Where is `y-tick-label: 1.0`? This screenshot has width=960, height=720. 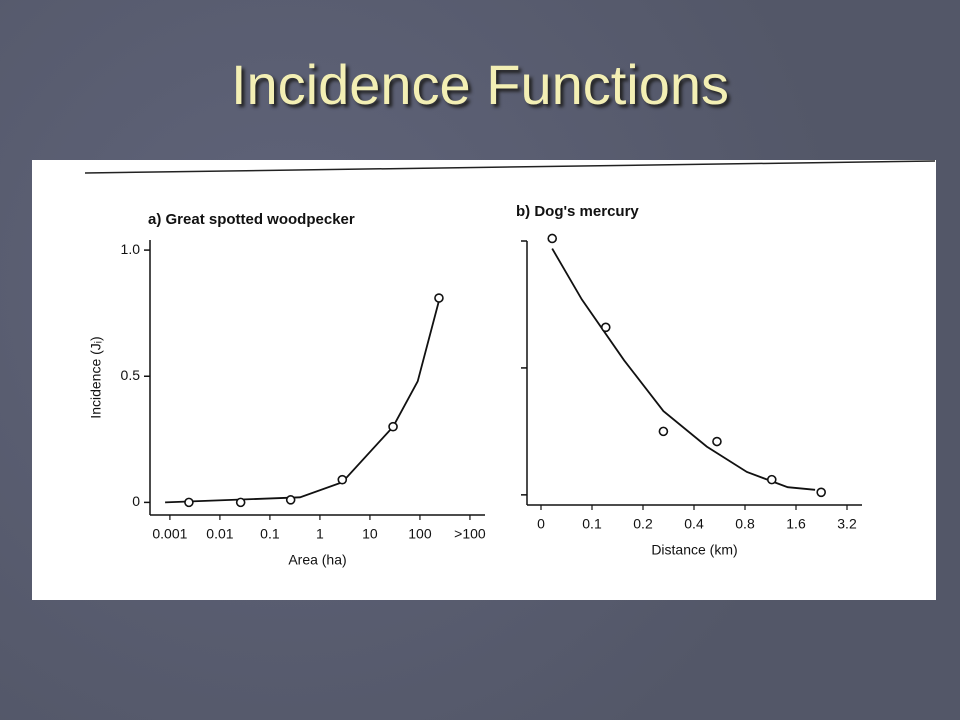
y-tick-label: 1.0 is located at coordinates (131, 249).